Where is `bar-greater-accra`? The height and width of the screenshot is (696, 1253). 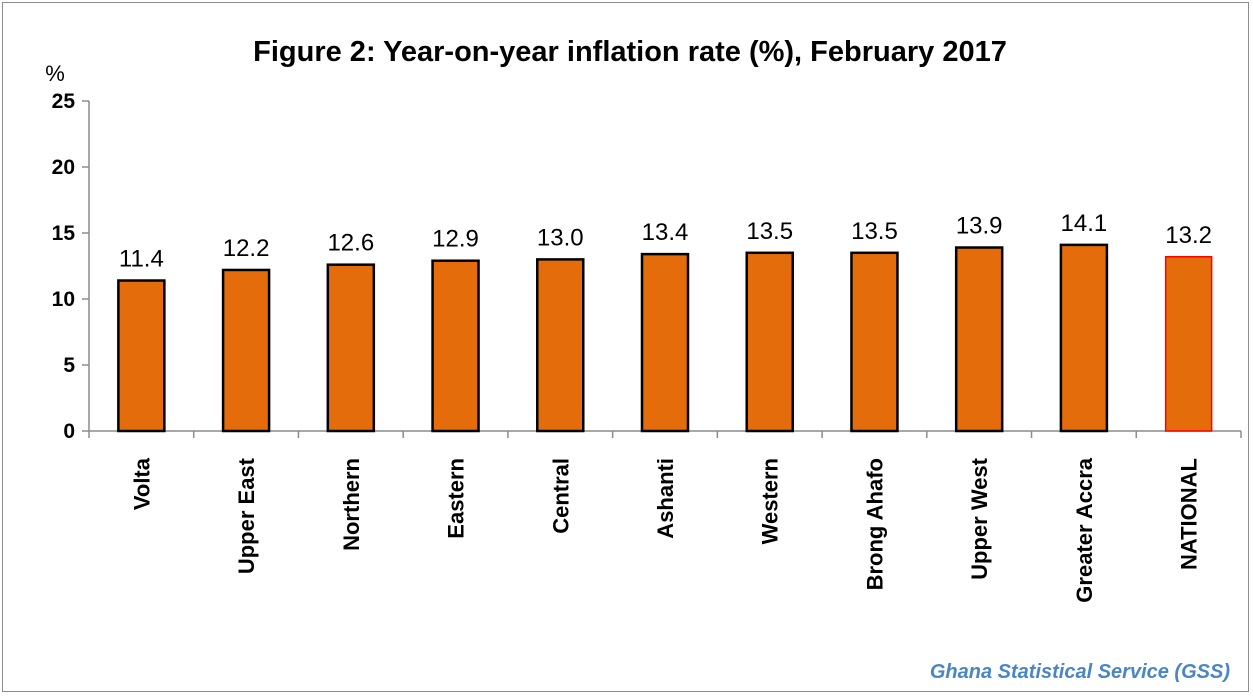 bar-greater-accra is located at coordinates (1084, 338).